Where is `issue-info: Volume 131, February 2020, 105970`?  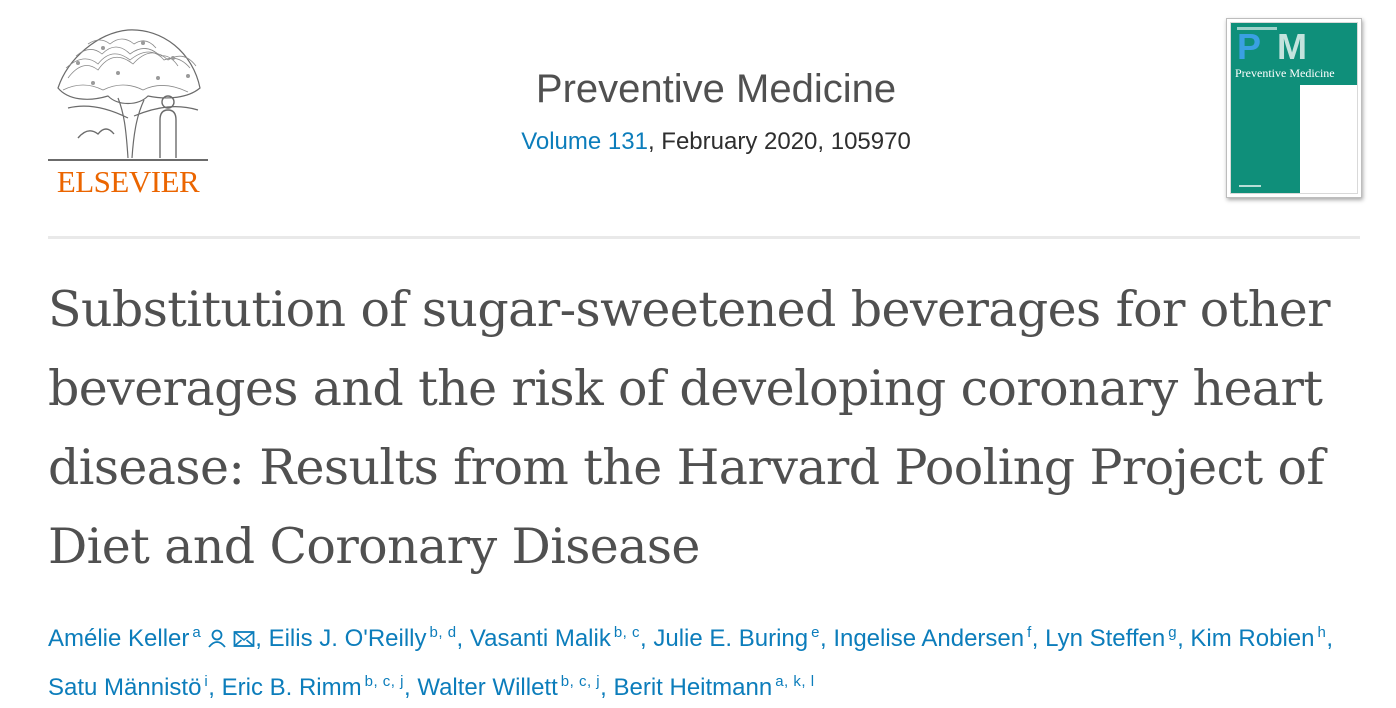 issue-info: Volume 131, February 2020, 105970 is located at coordinates (716, 142).